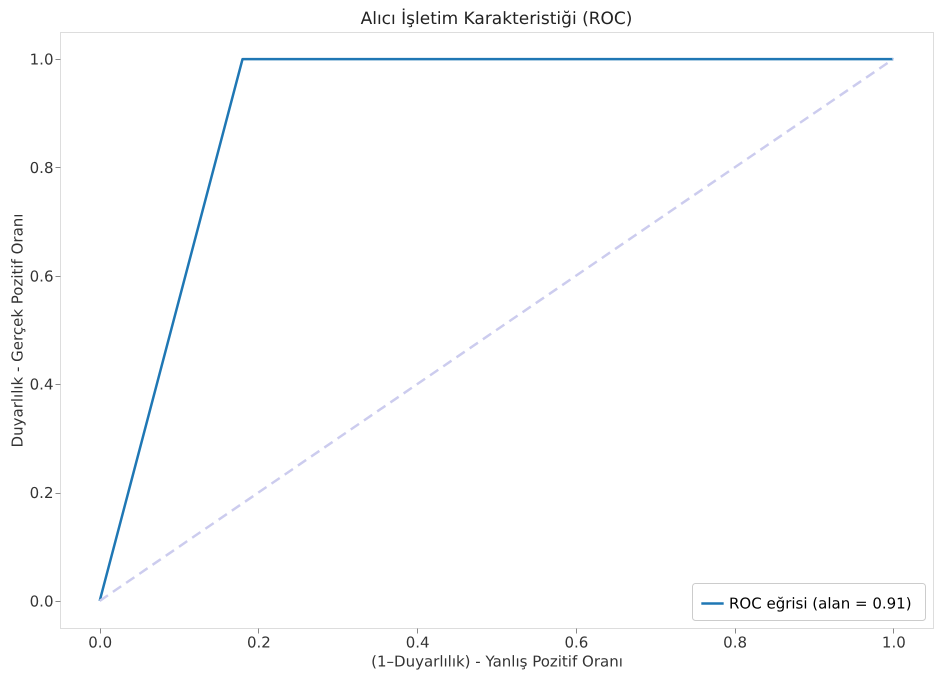 This screenshot has width=943, height=679. I want to click on x-tick-label: 0.0, so click(100, 643).